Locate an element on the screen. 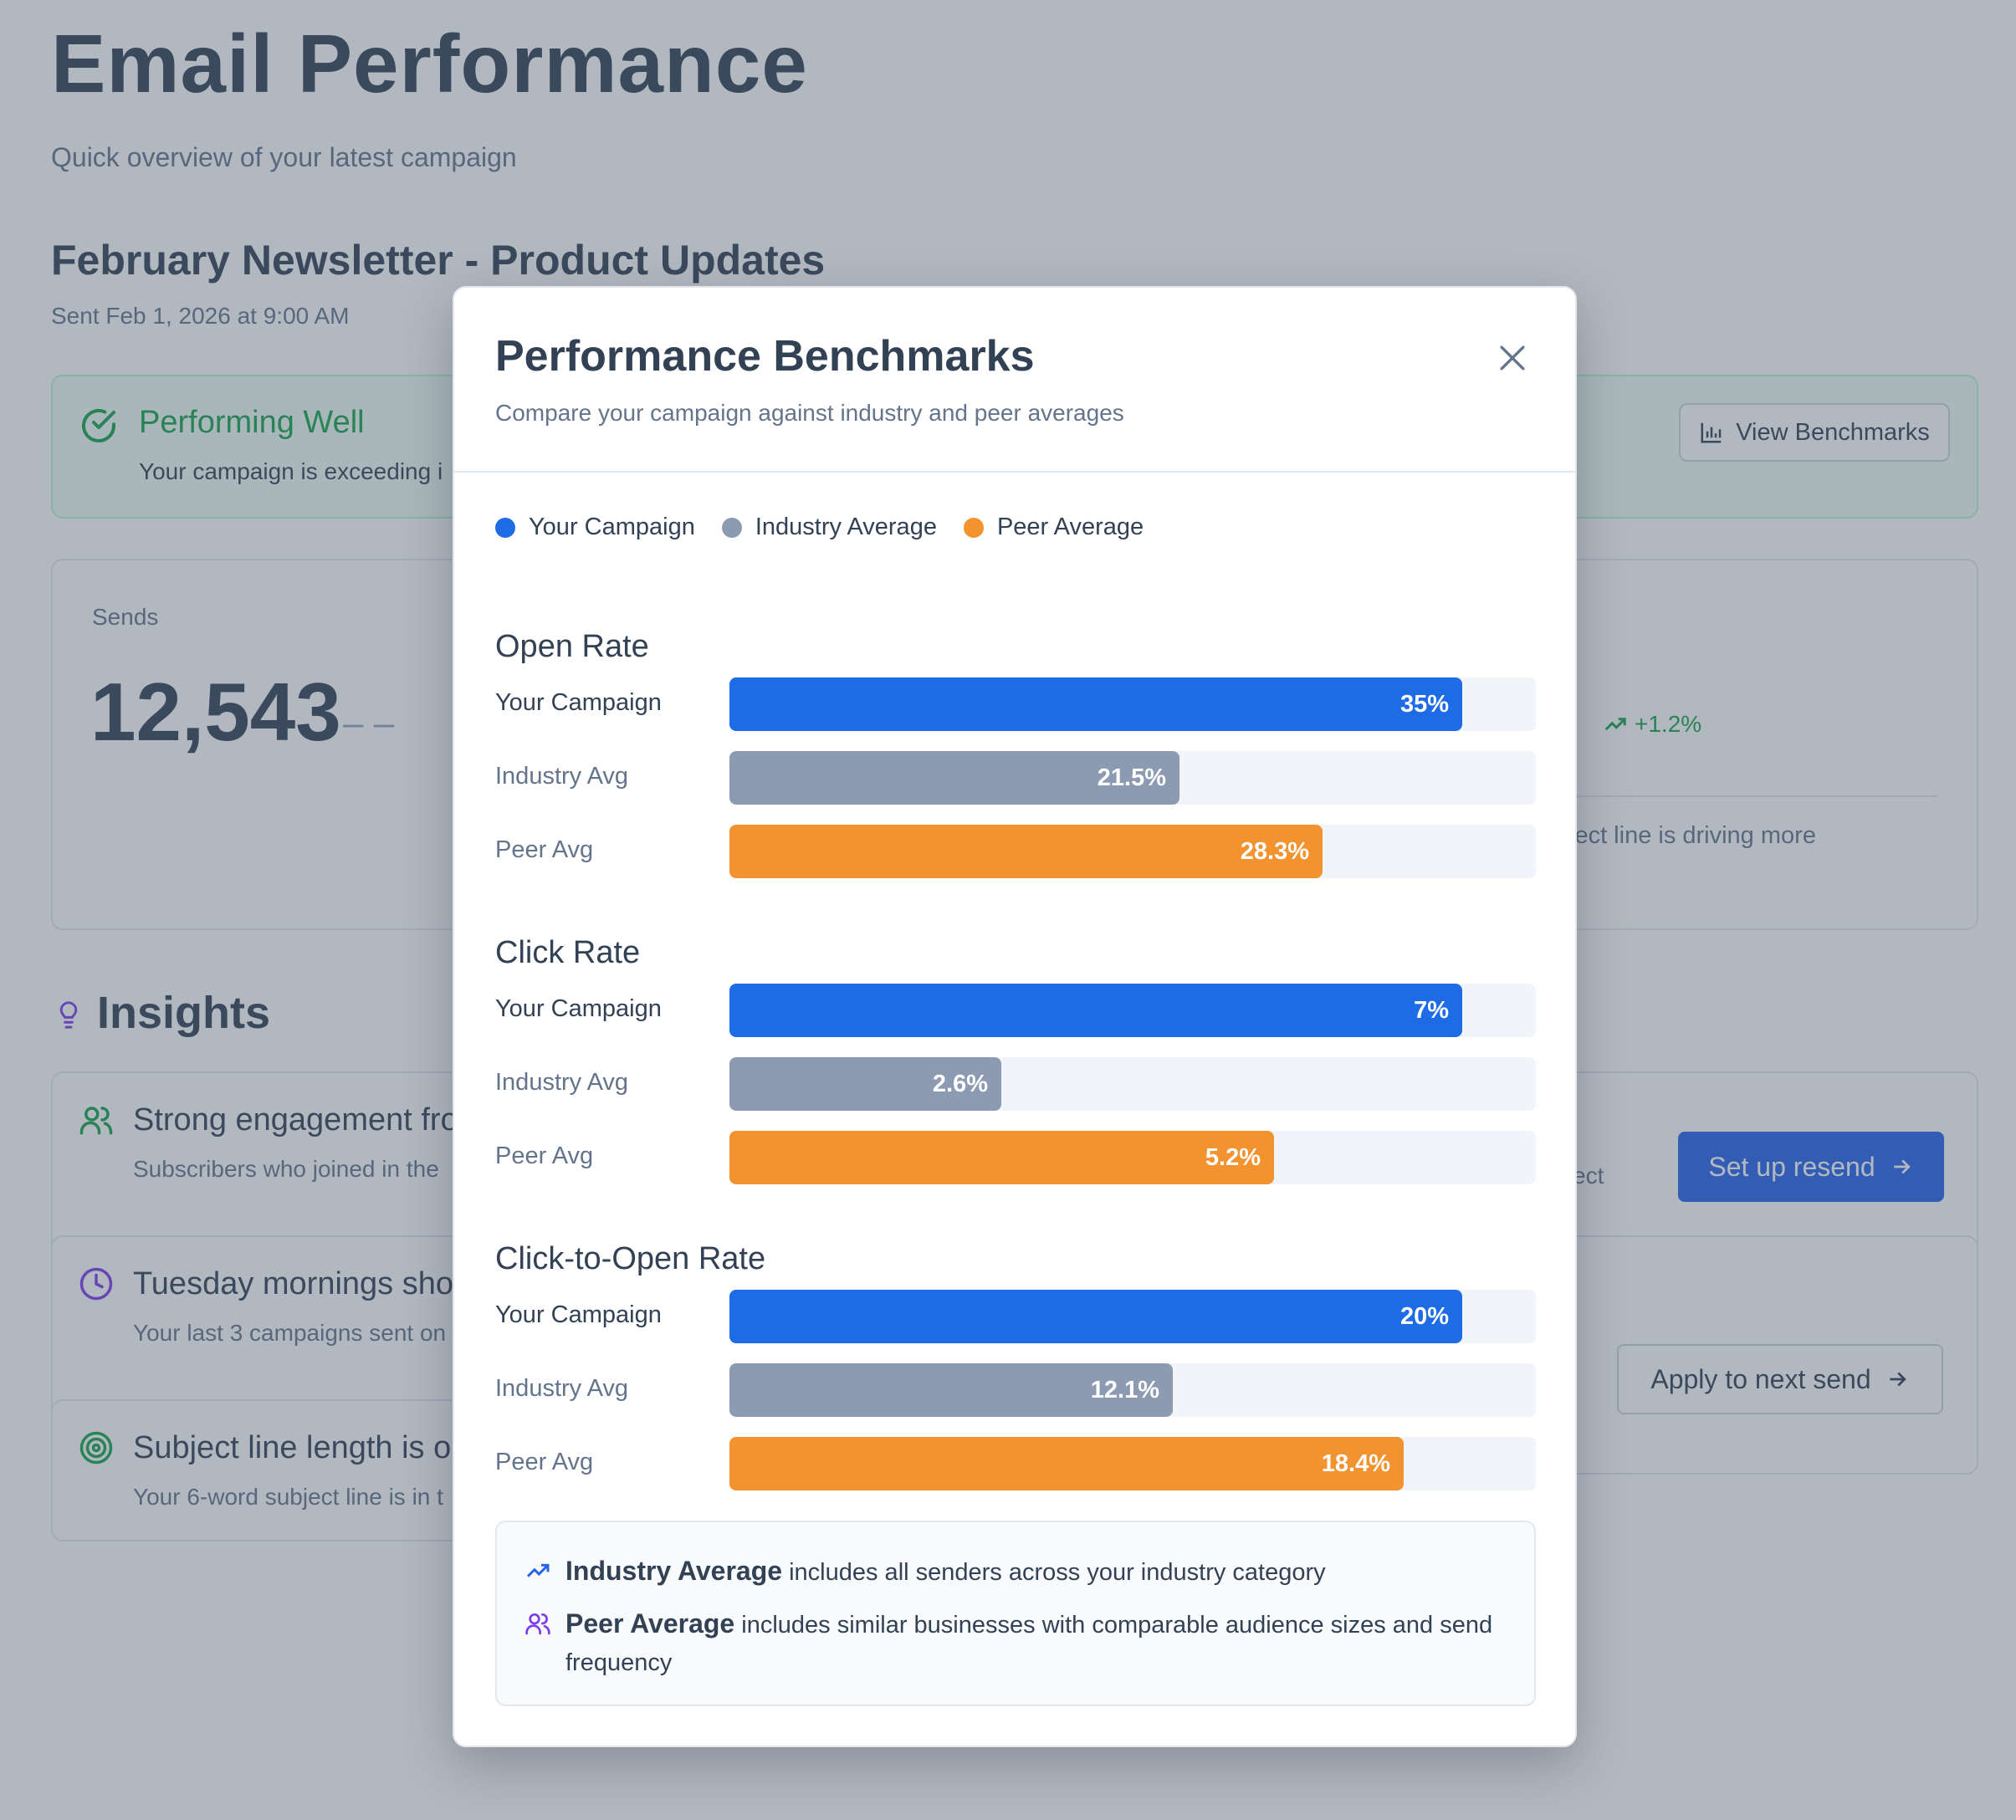  legend-item-your-campaign: Your Campaign is located at coordinates (595, 527).